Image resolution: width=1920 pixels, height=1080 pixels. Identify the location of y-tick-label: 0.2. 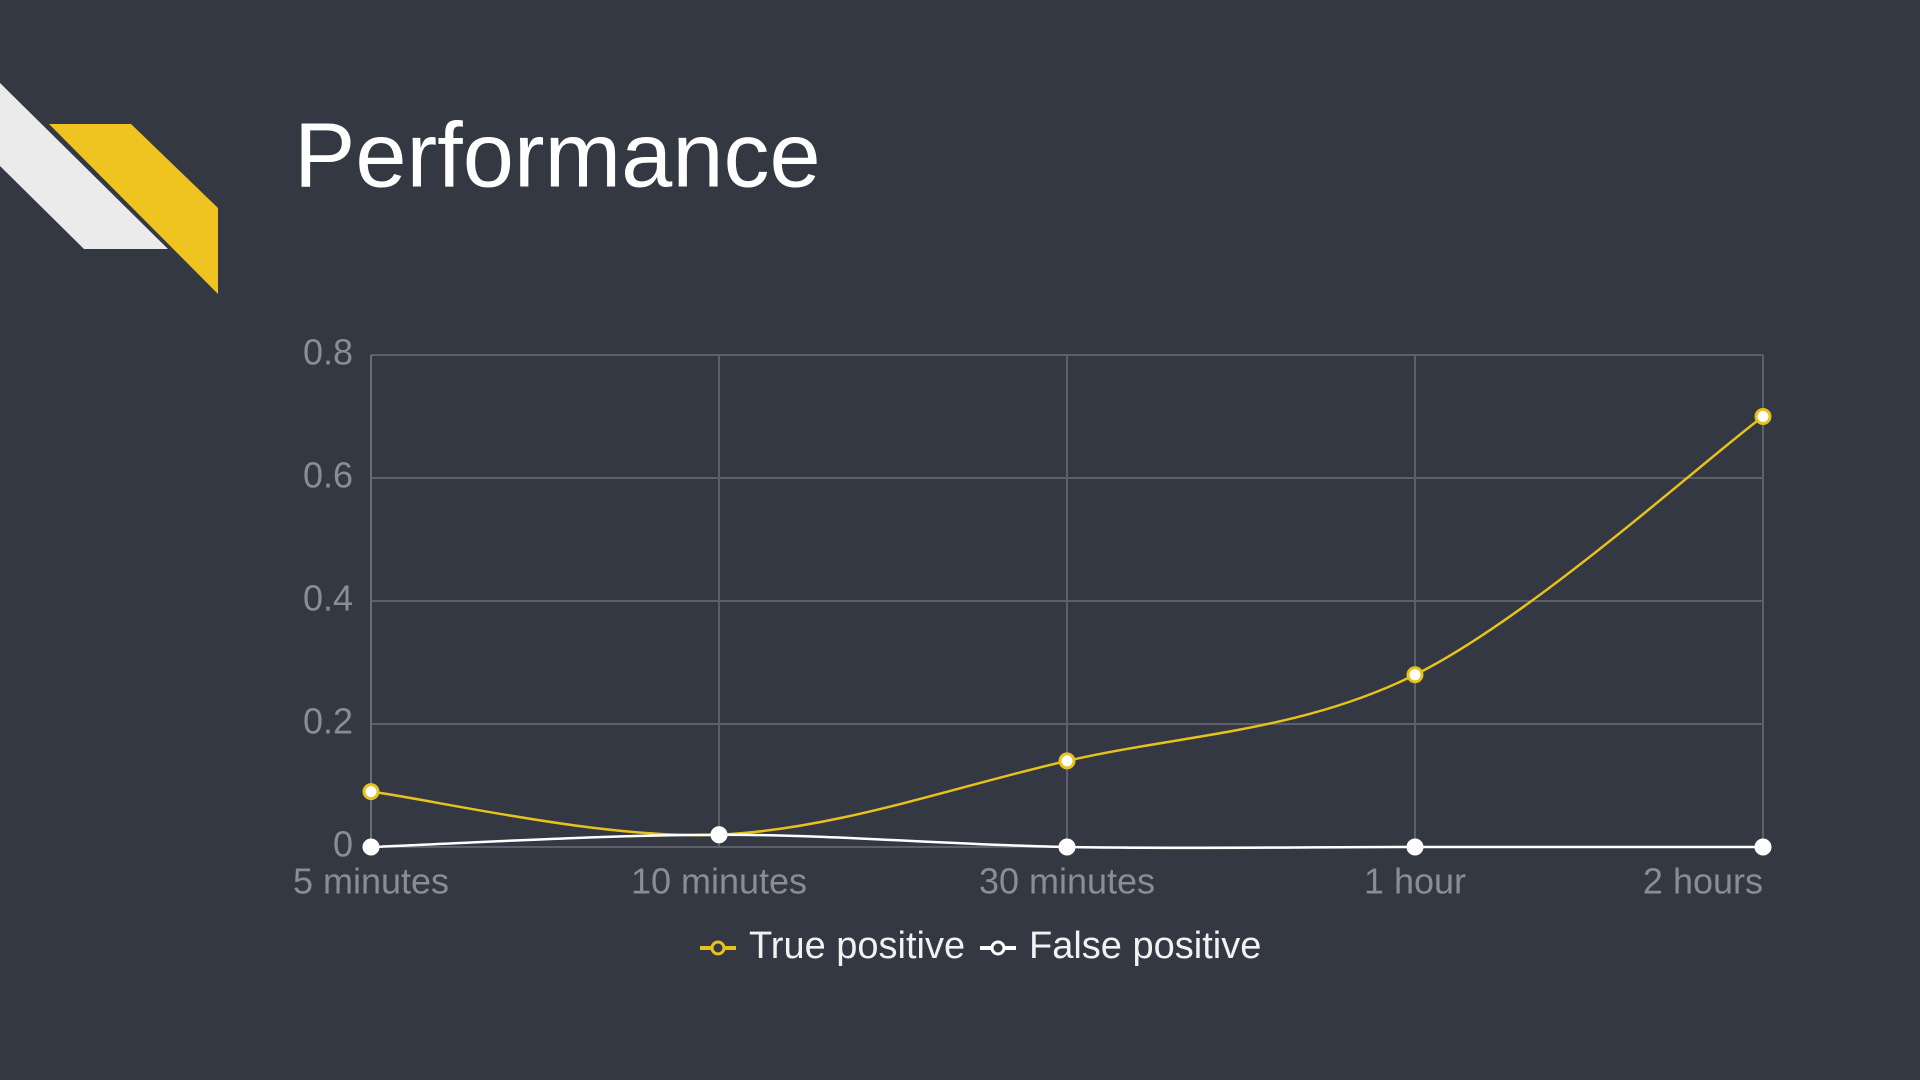
(328, 721).